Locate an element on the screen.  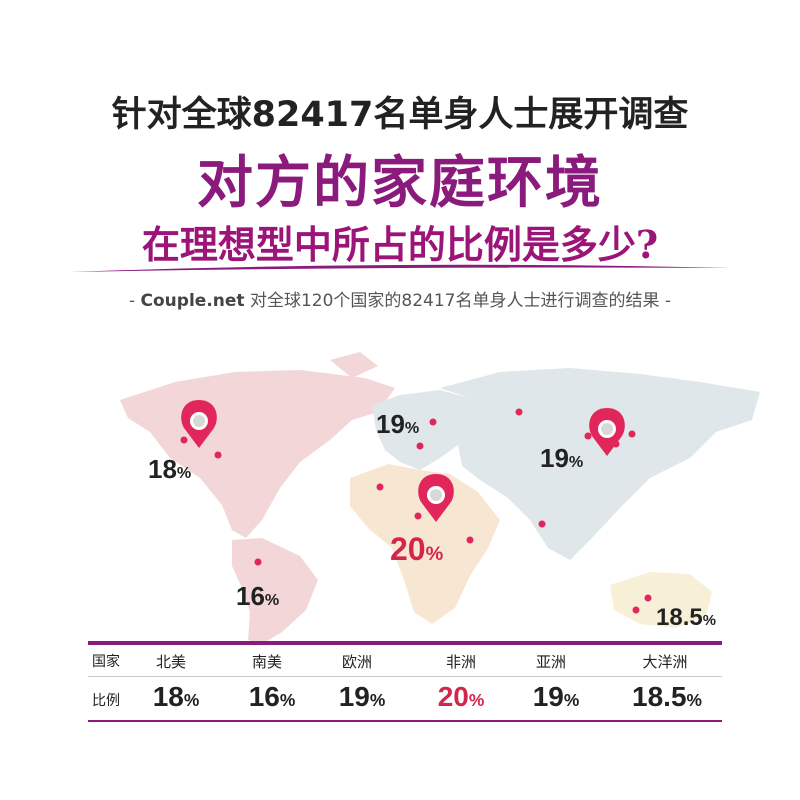
table-header-asia: 亚洲 is located at coordinates (550, 662).